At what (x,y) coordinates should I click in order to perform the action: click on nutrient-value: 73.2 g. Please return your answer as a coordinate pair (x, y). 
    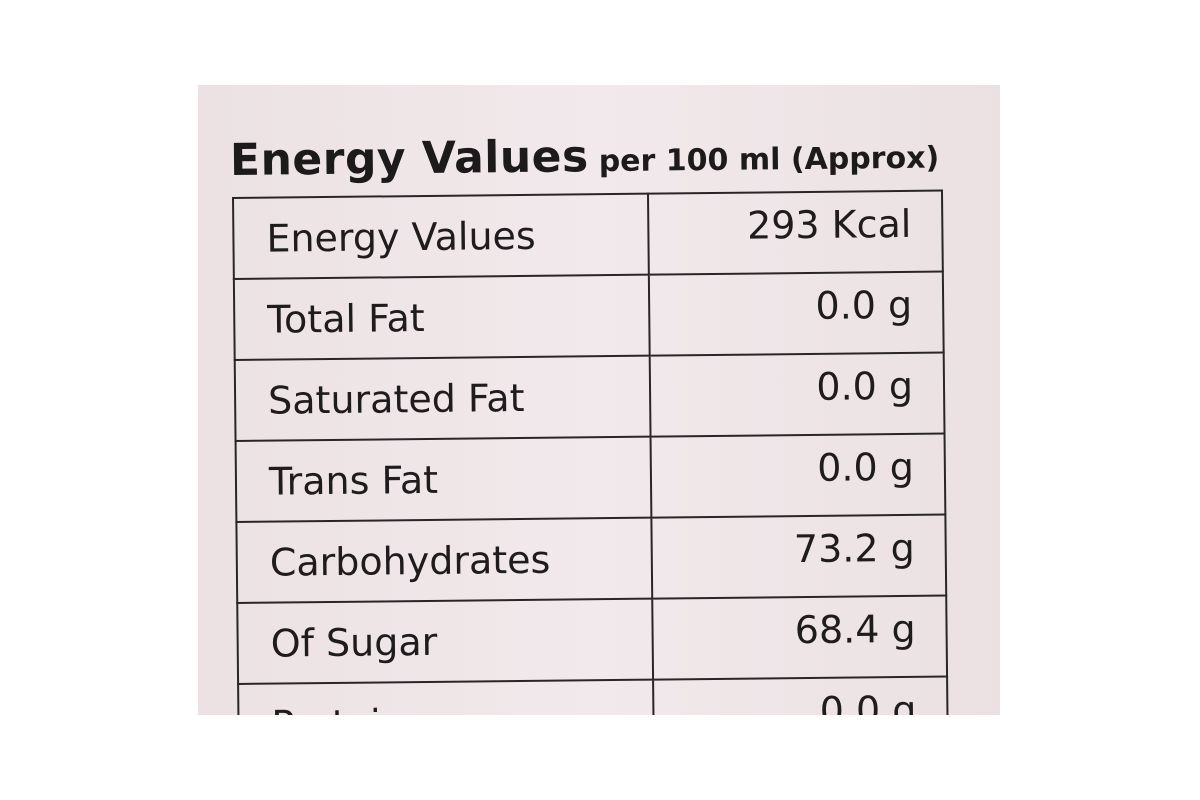
    Looking at the image, I should click on (799, 556).